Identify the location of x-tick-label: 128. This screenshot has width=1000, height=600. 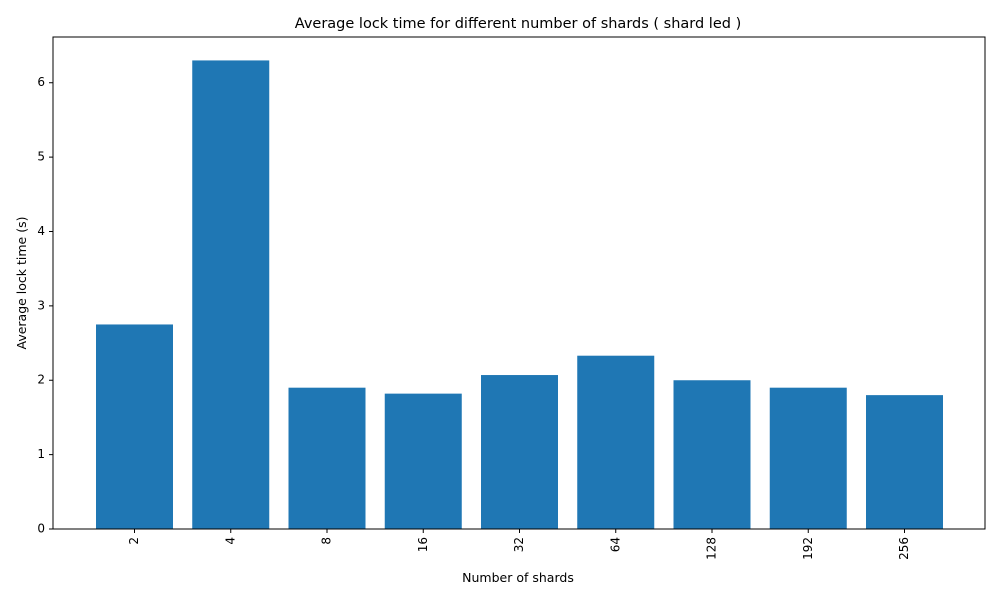
(712, 548).